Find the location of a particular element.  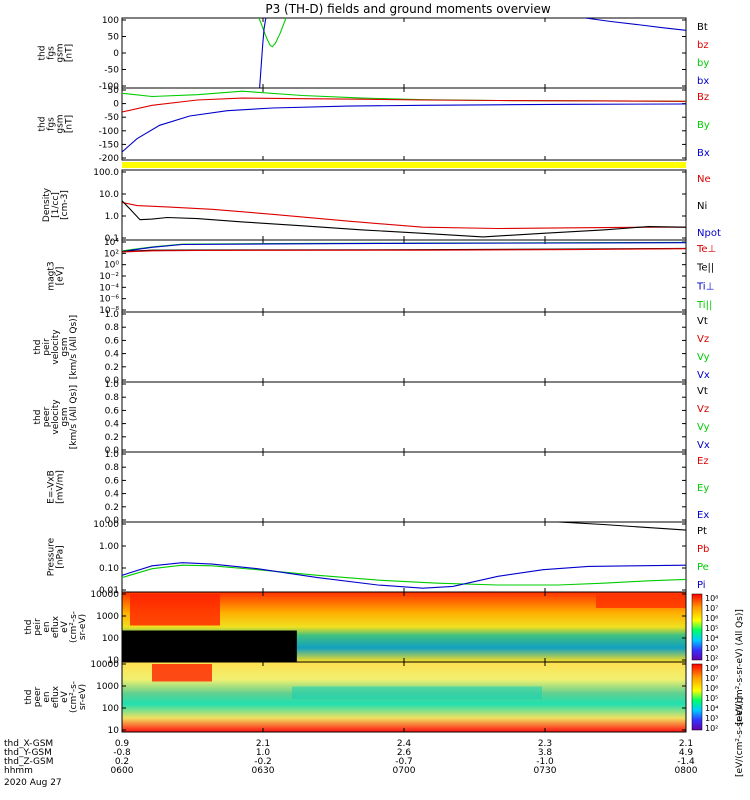

colorbar-tick: 10⁸ is located at coordinates (711, 598).